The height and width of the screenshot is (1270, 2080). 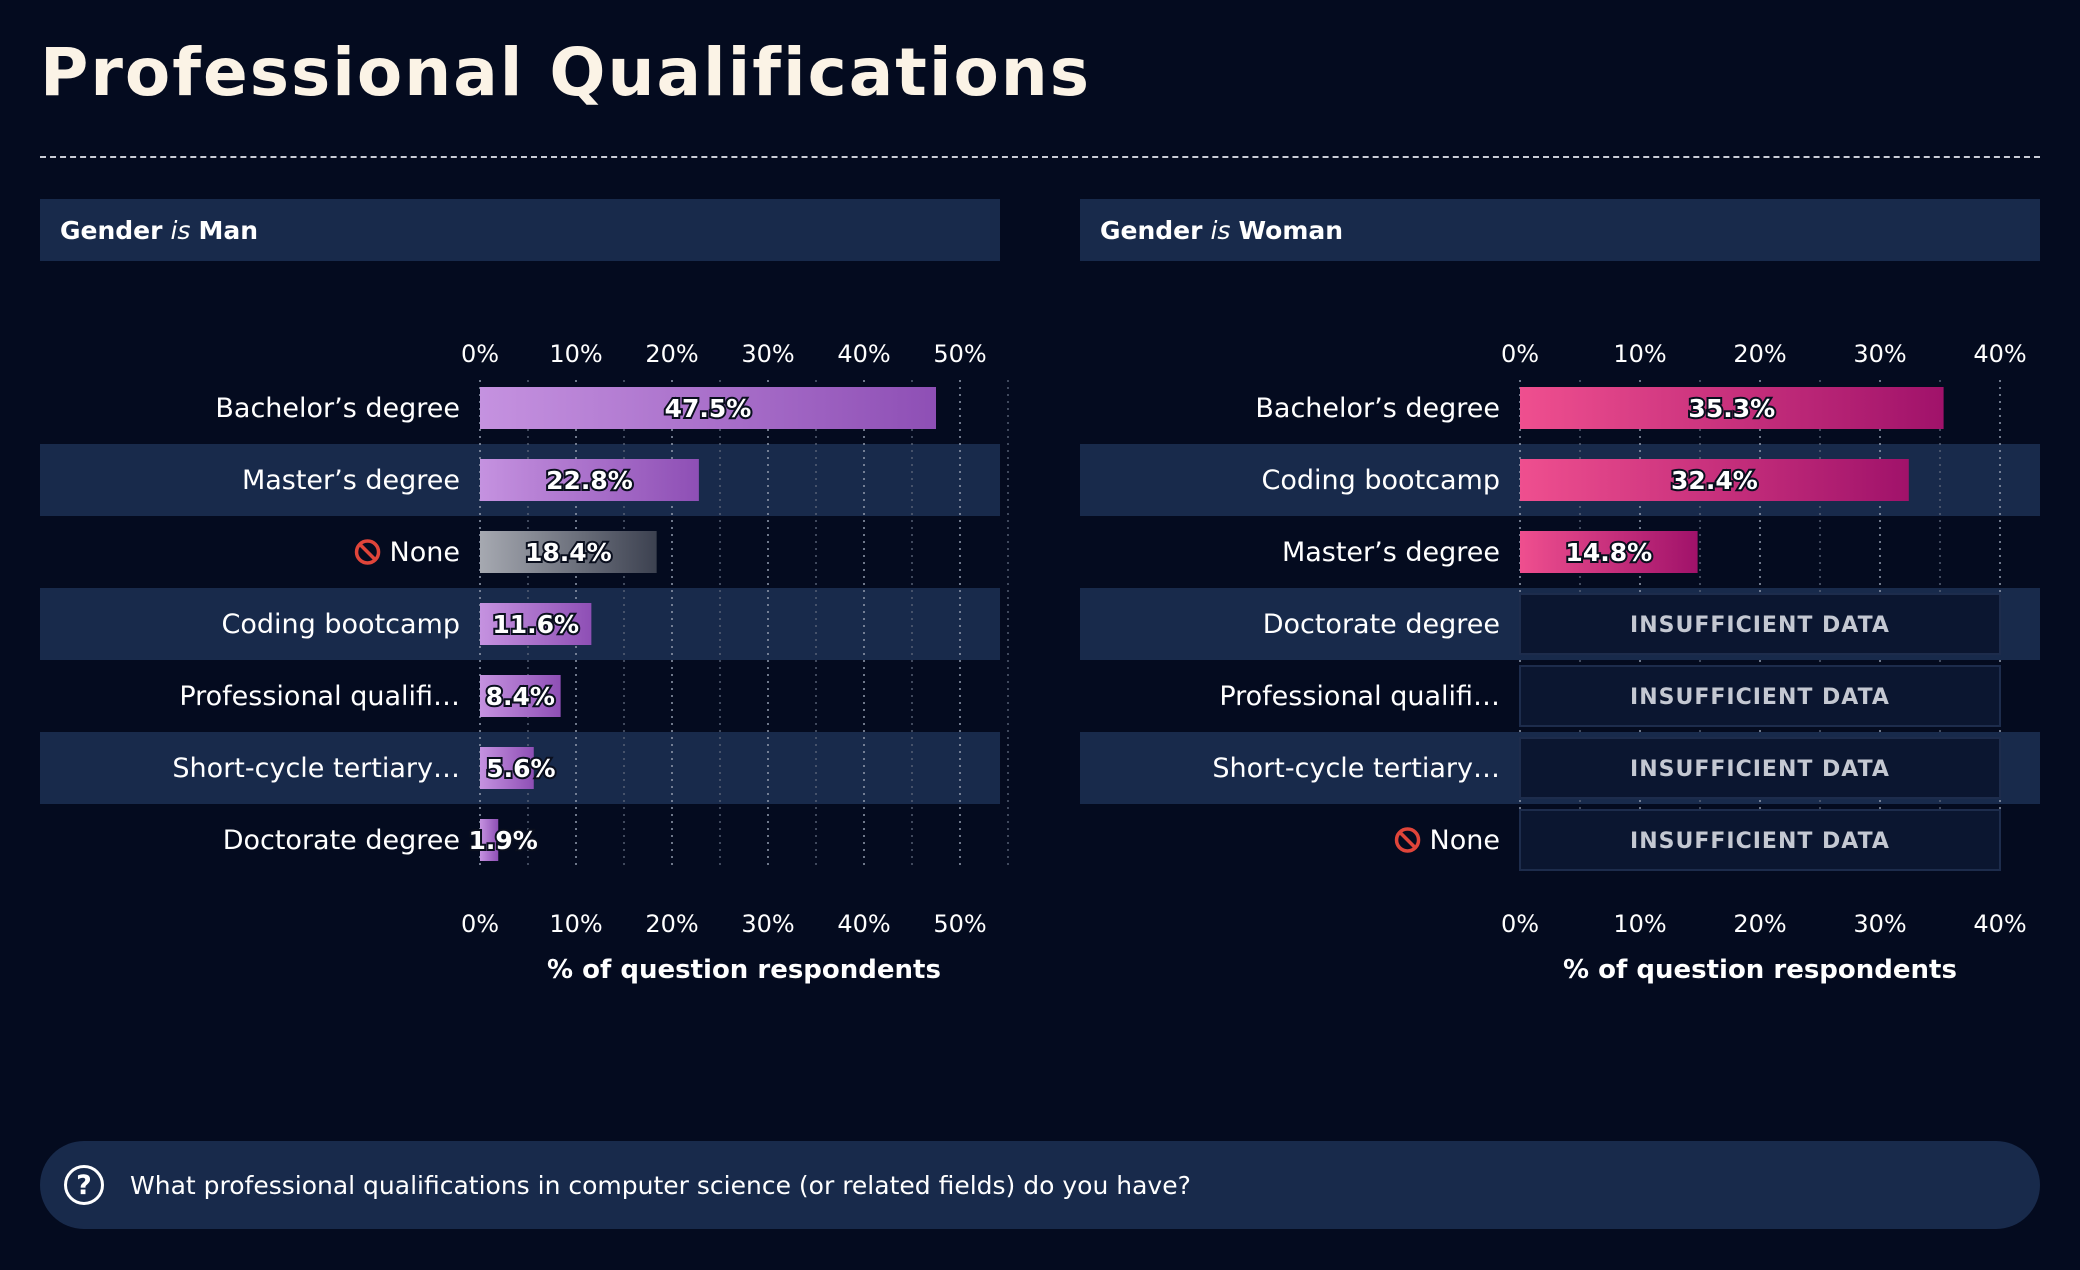 I want to click on bar-value-label: 8.4%, so click(x=520, y=696).